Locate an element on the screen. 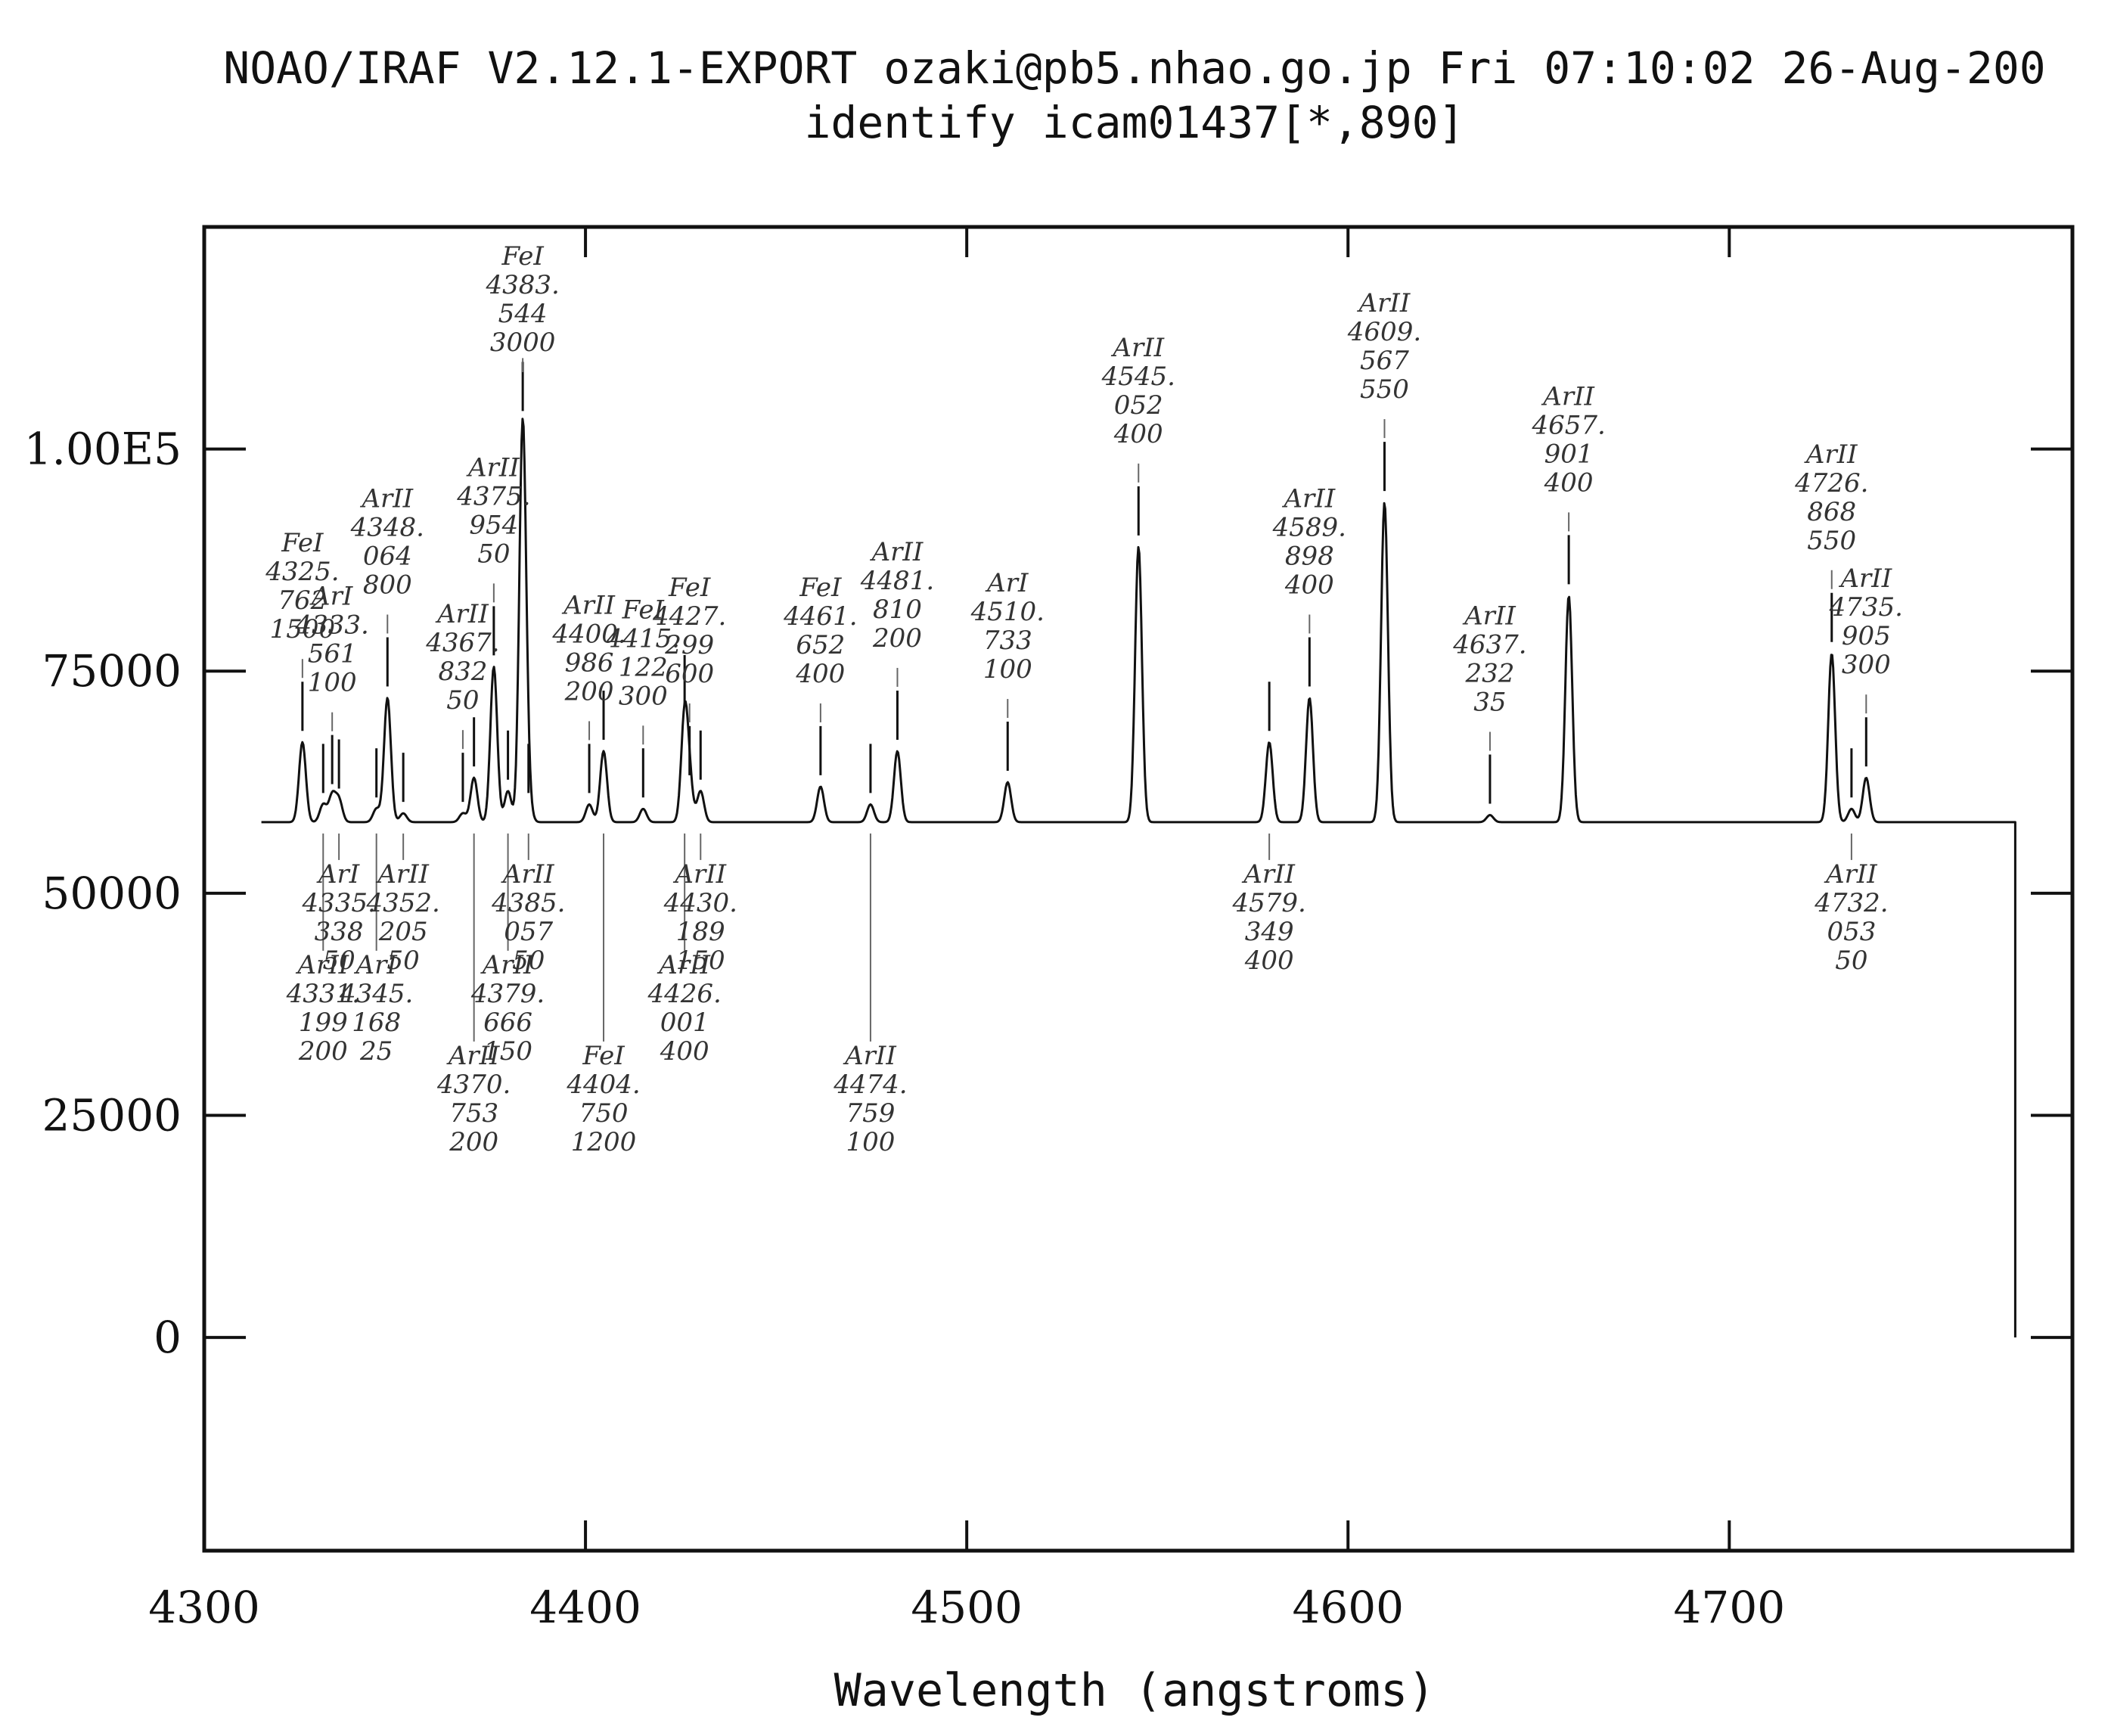 The image size is (2111, 1736). line-id-text-13-2: 986 is located at coordinates (590, 663).